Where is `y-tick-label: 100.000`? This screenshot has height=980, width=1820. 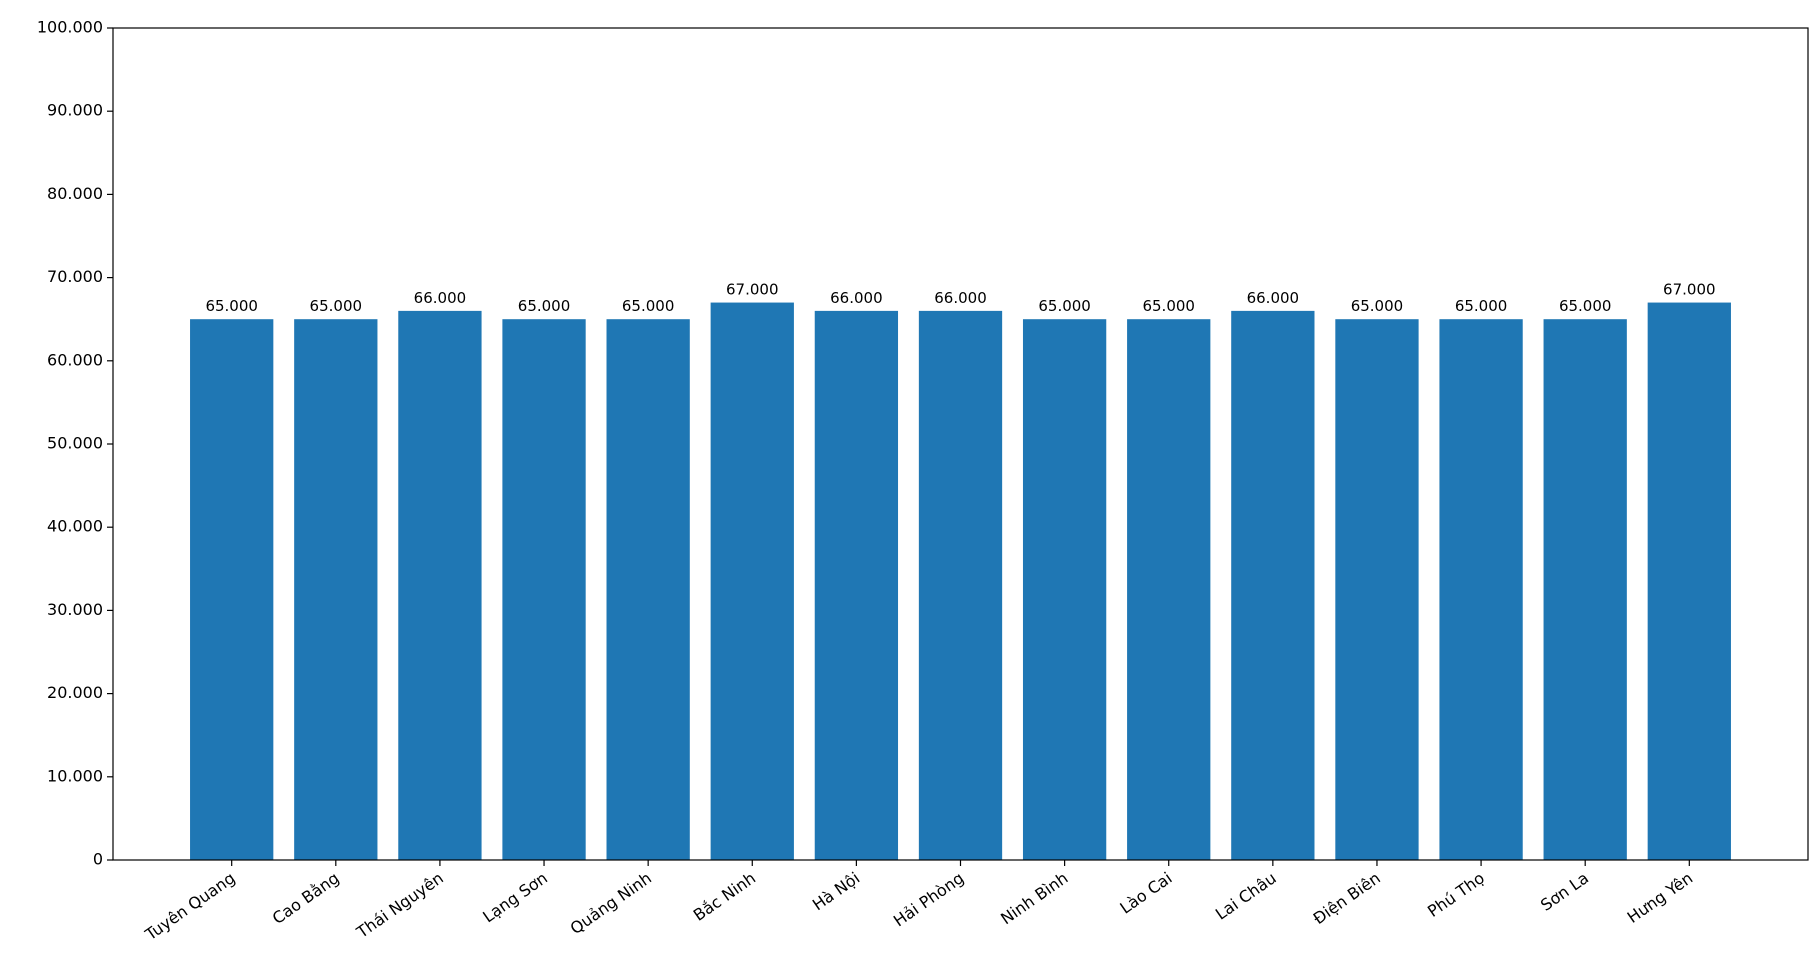
y-tick-label: 100.000 is located at coordinates (70, 27).